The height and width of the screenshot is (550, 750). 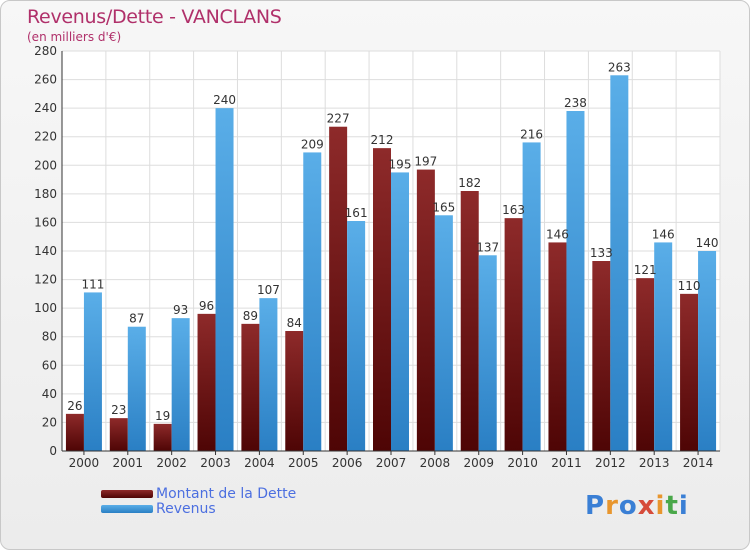 I want to click on value-label-debt: 96, so click(x=206, y=306).